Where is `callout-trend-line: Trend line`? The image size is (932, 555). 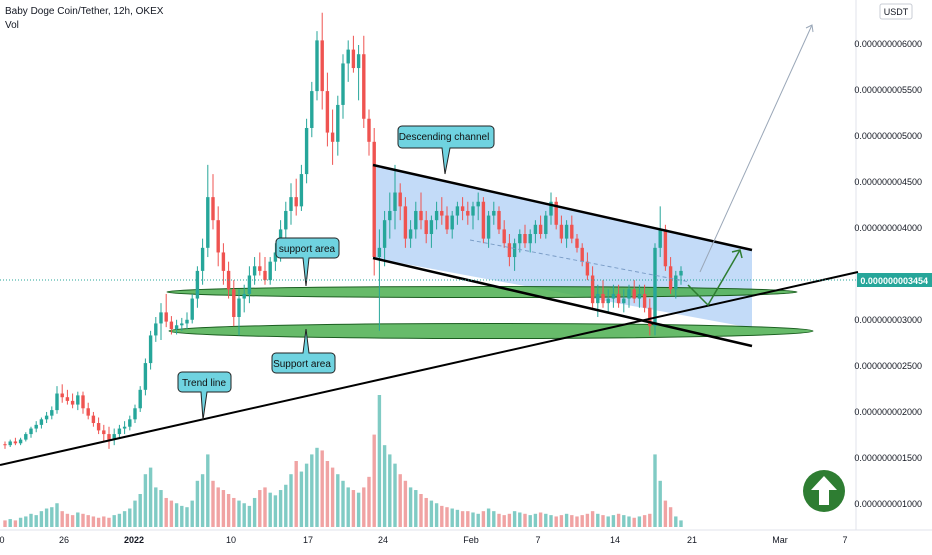 callout-trend-line: Trend line is located at coordinates (204, 396).